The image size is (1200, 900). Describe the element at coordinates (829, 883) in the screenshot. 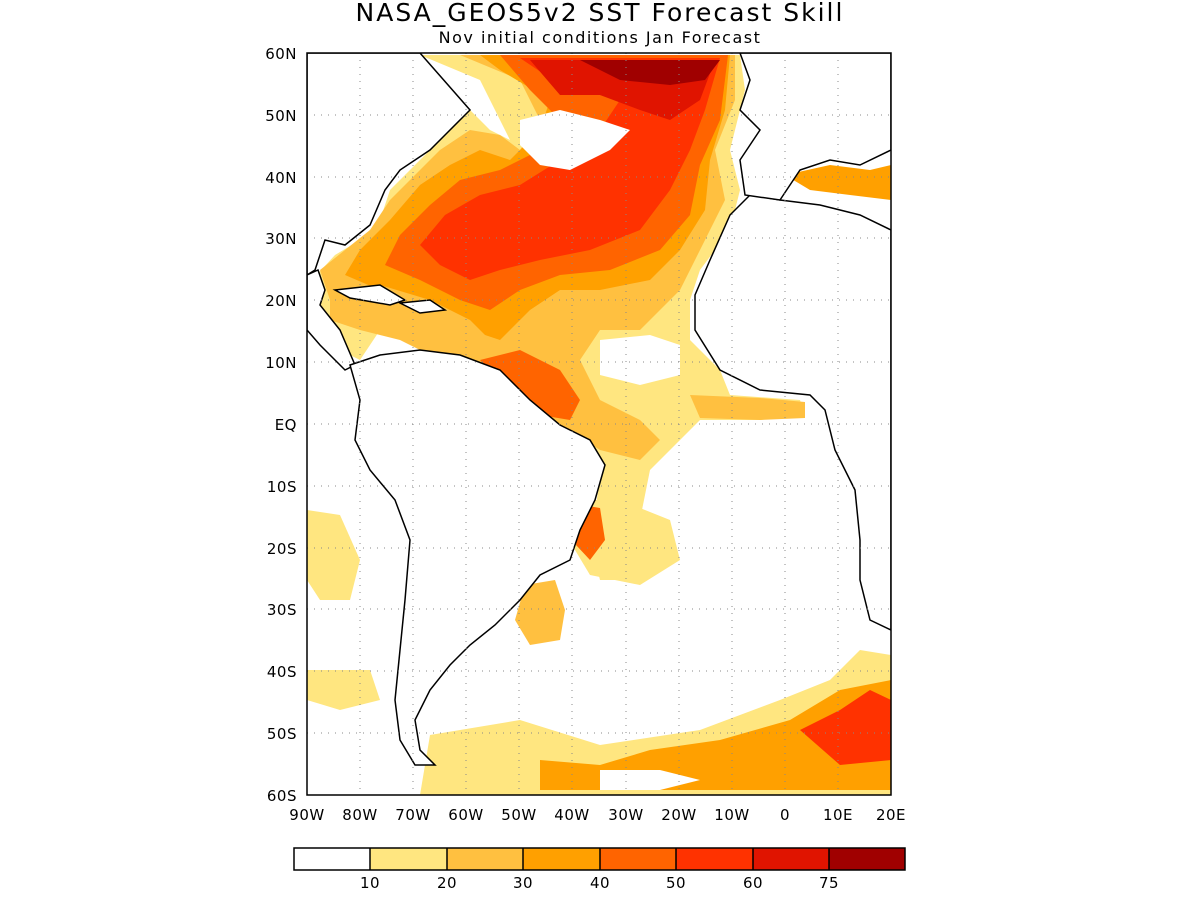

I see `colorbar-label: 75` at that location.